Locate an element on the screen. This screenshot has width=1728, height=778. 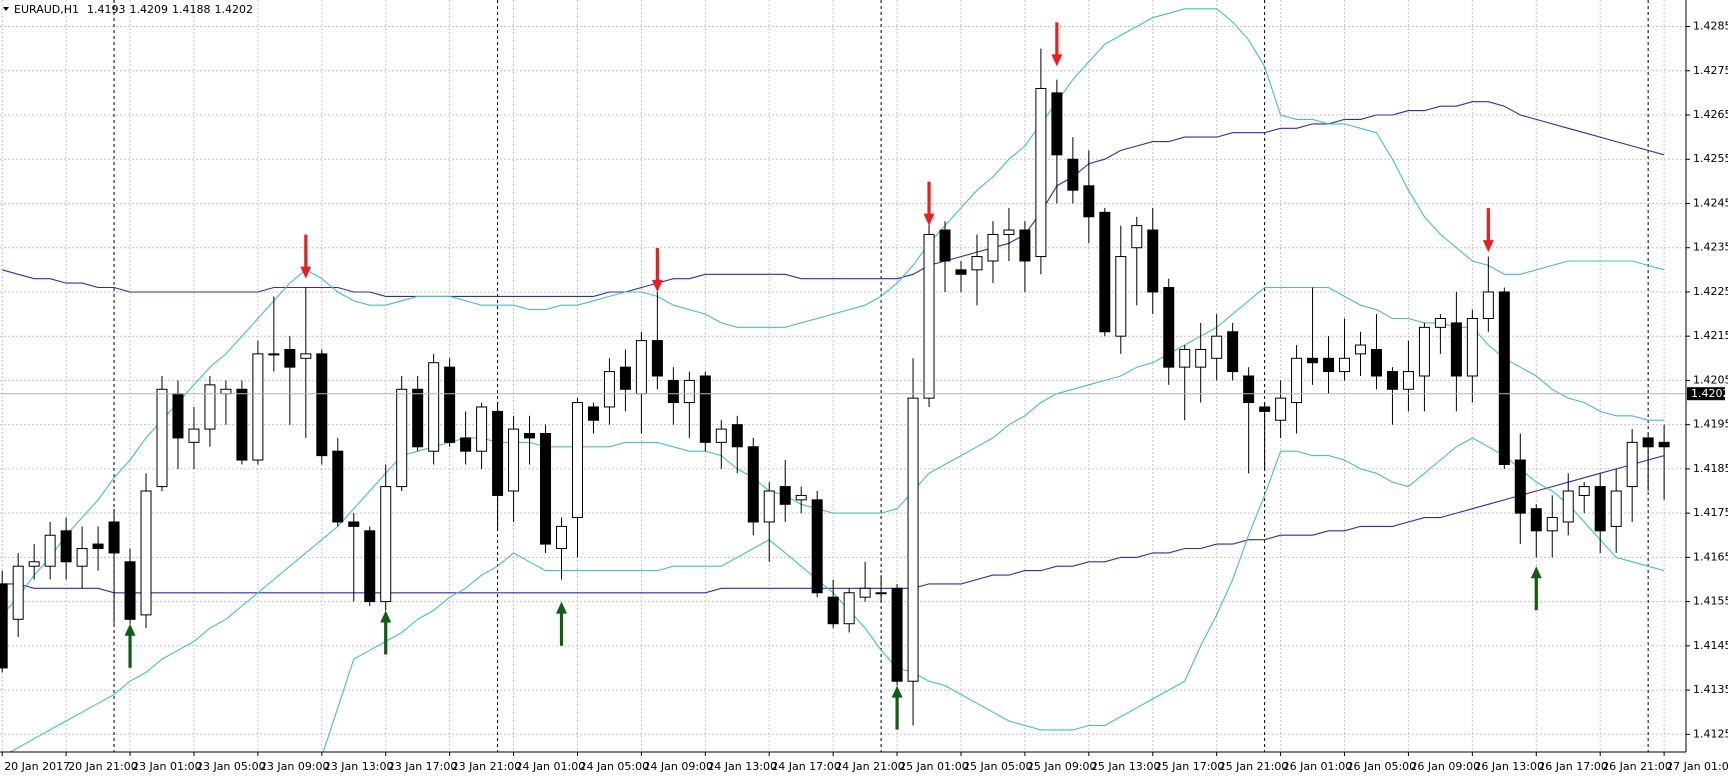
y-tick-label: 1.4215 is located at coordinates (1710, 335).